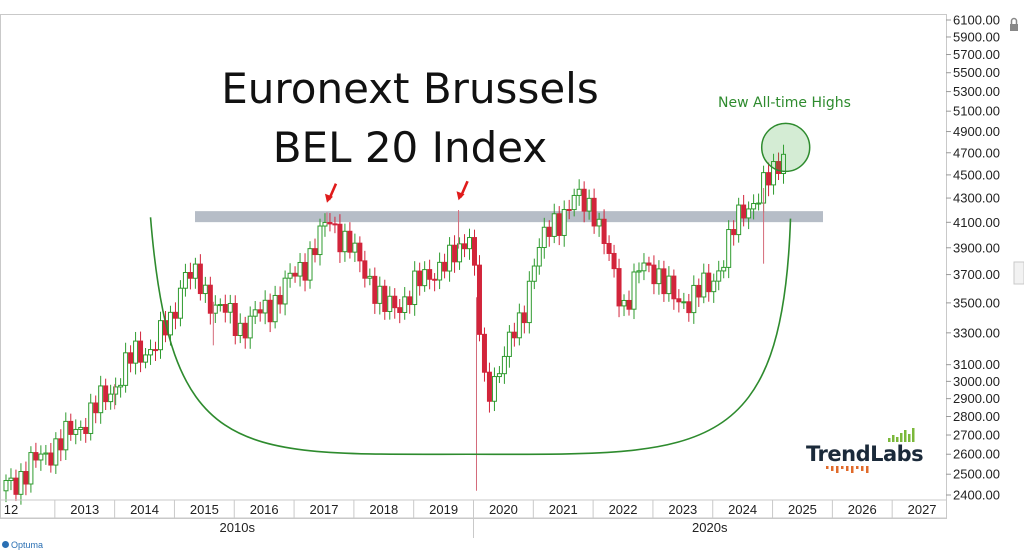 This screenshot has height=554, width=1024. Describe the element at coordinates (1014, 20) in the screenshot. I see `lock-shackle` at that location.